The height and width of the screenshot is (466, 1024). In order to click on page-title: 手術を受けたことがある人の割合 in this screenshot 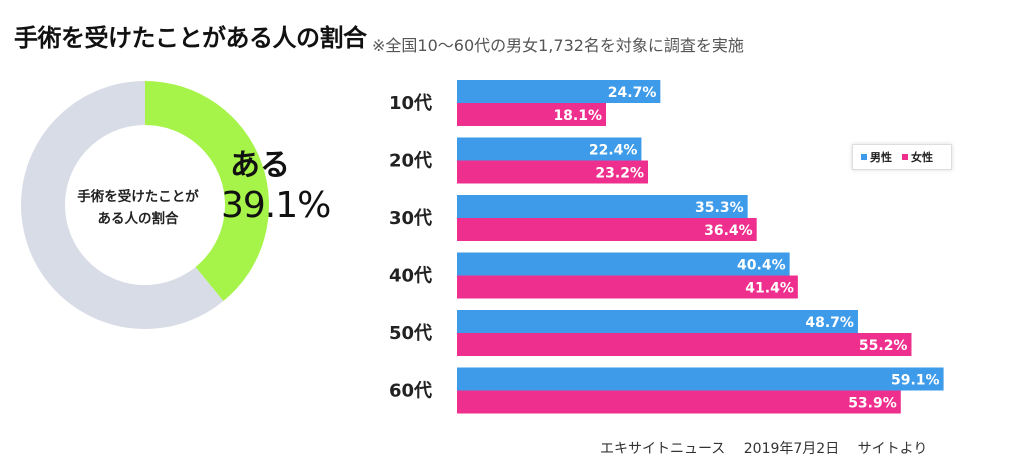, I will do `click(190, 38)`.